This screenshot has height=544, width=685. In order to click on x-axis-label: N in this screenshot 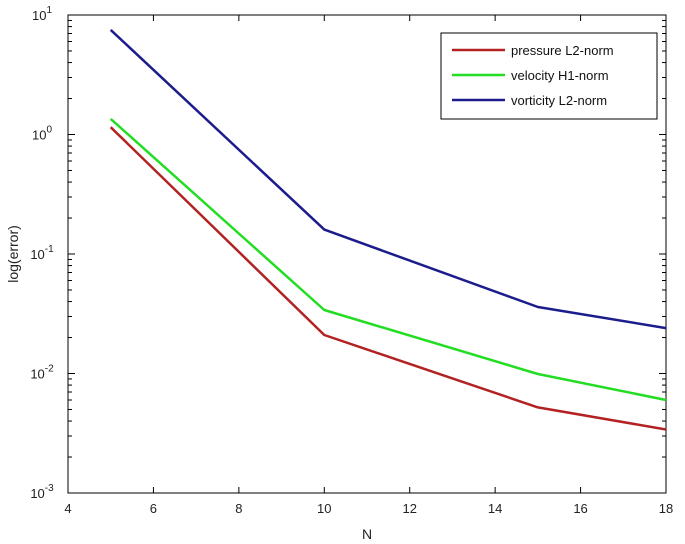, I will do `click(367, 534)`.